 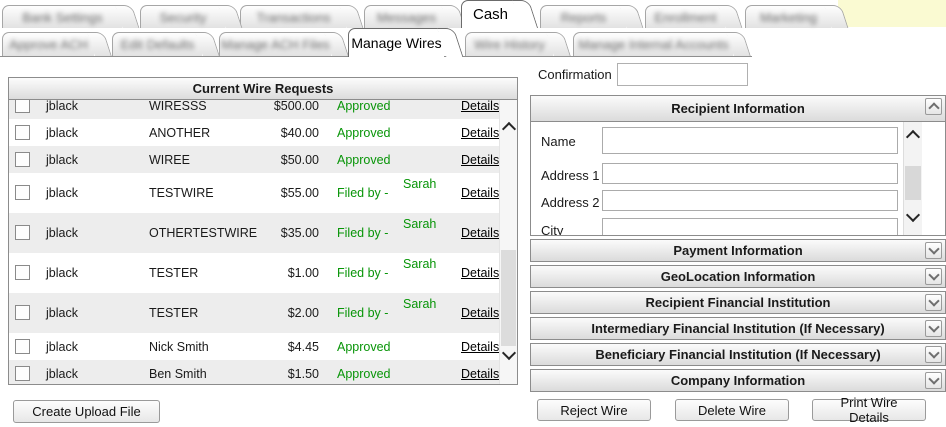 I want to click on row-wire-name: TESTWIRE, so click(x=181, y=193).